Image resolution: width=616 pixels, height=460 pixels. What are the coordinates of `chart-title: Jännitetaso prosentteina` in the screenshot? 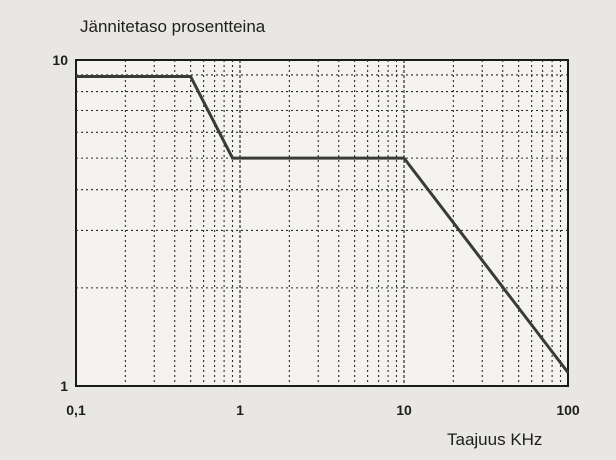 It's located at (173, 26).